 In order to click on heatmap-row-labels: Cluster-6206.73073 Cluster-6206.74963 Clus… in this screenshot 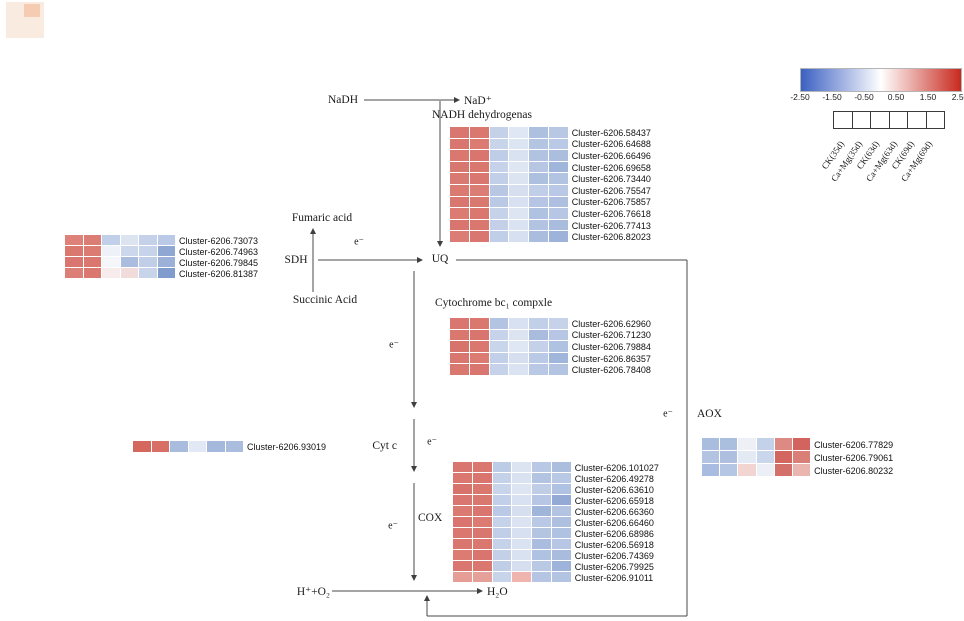, I will do `click(218, 257)`.